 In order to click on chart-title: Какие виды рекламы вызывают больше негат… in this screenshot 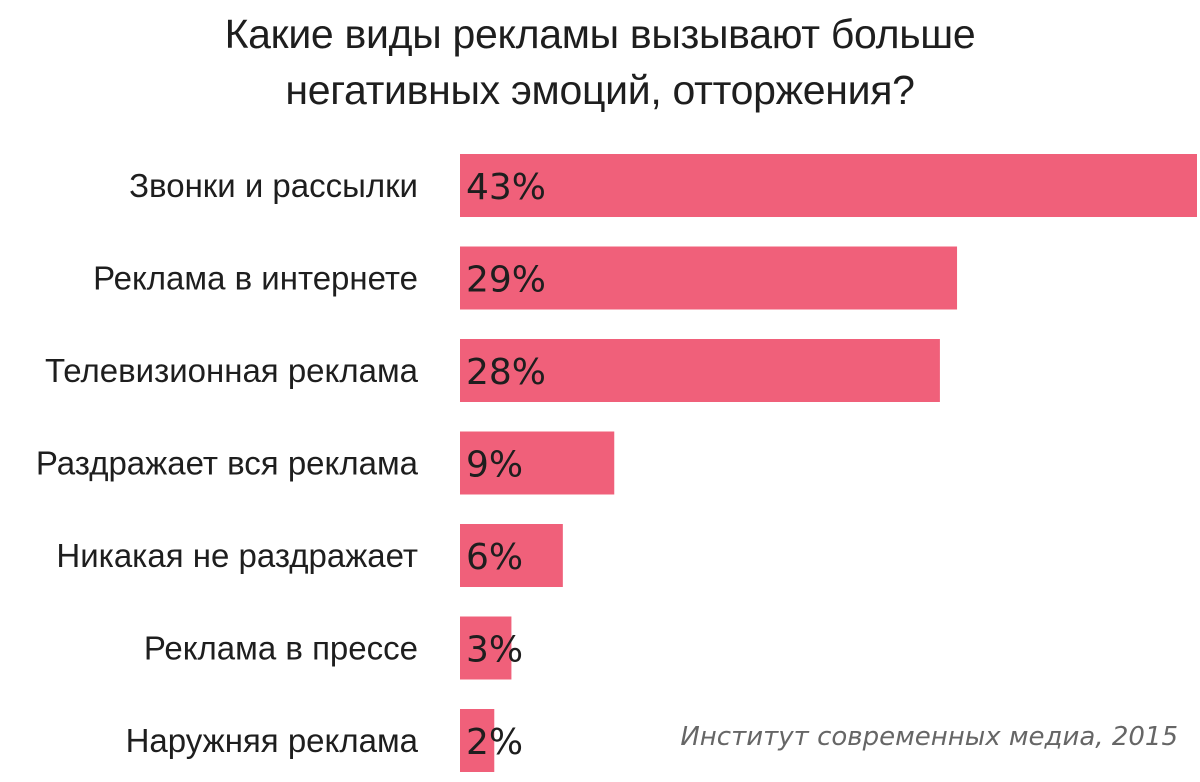, I will do `click(600, 62)`.